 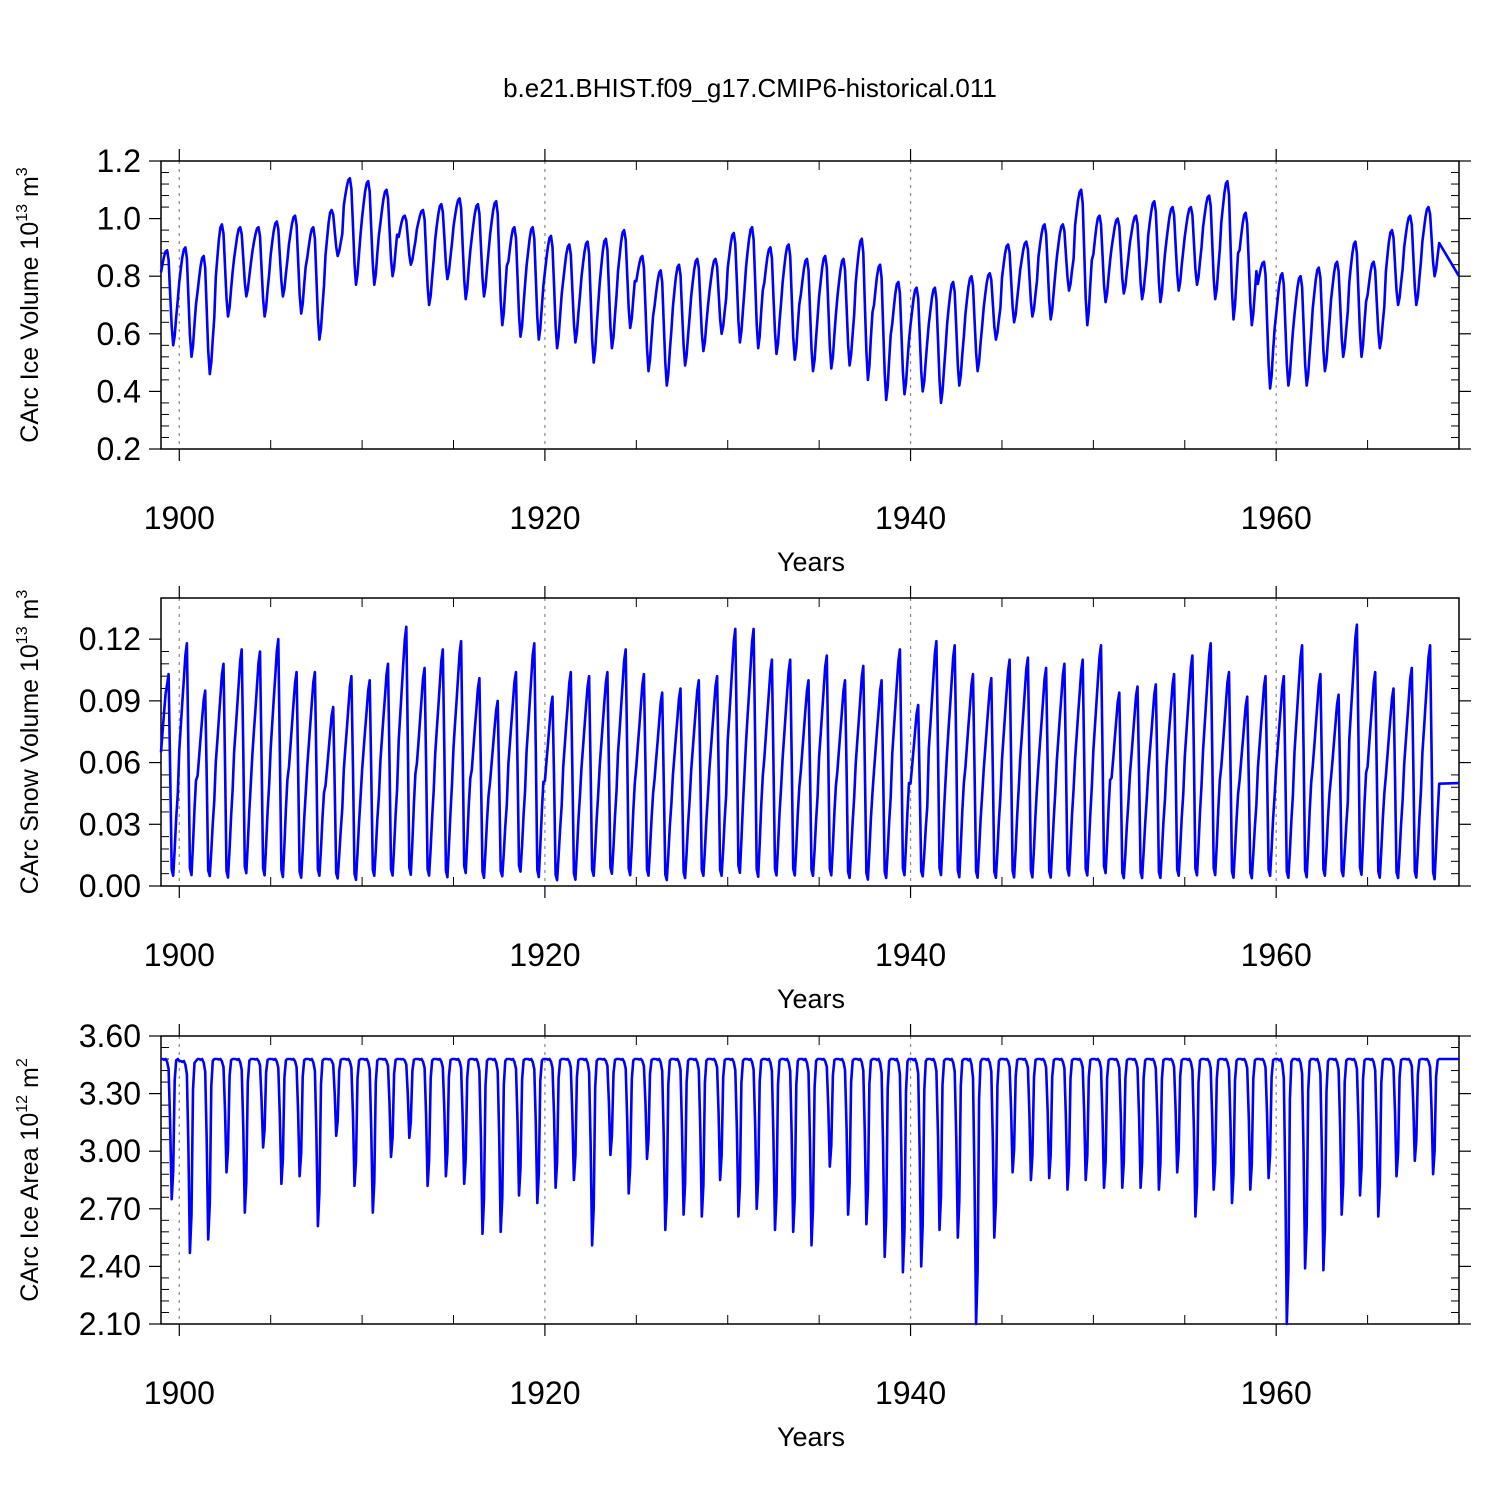 I want to click on ice-volume-xtick-label-1940: 1940, so click(x=910, y=518).